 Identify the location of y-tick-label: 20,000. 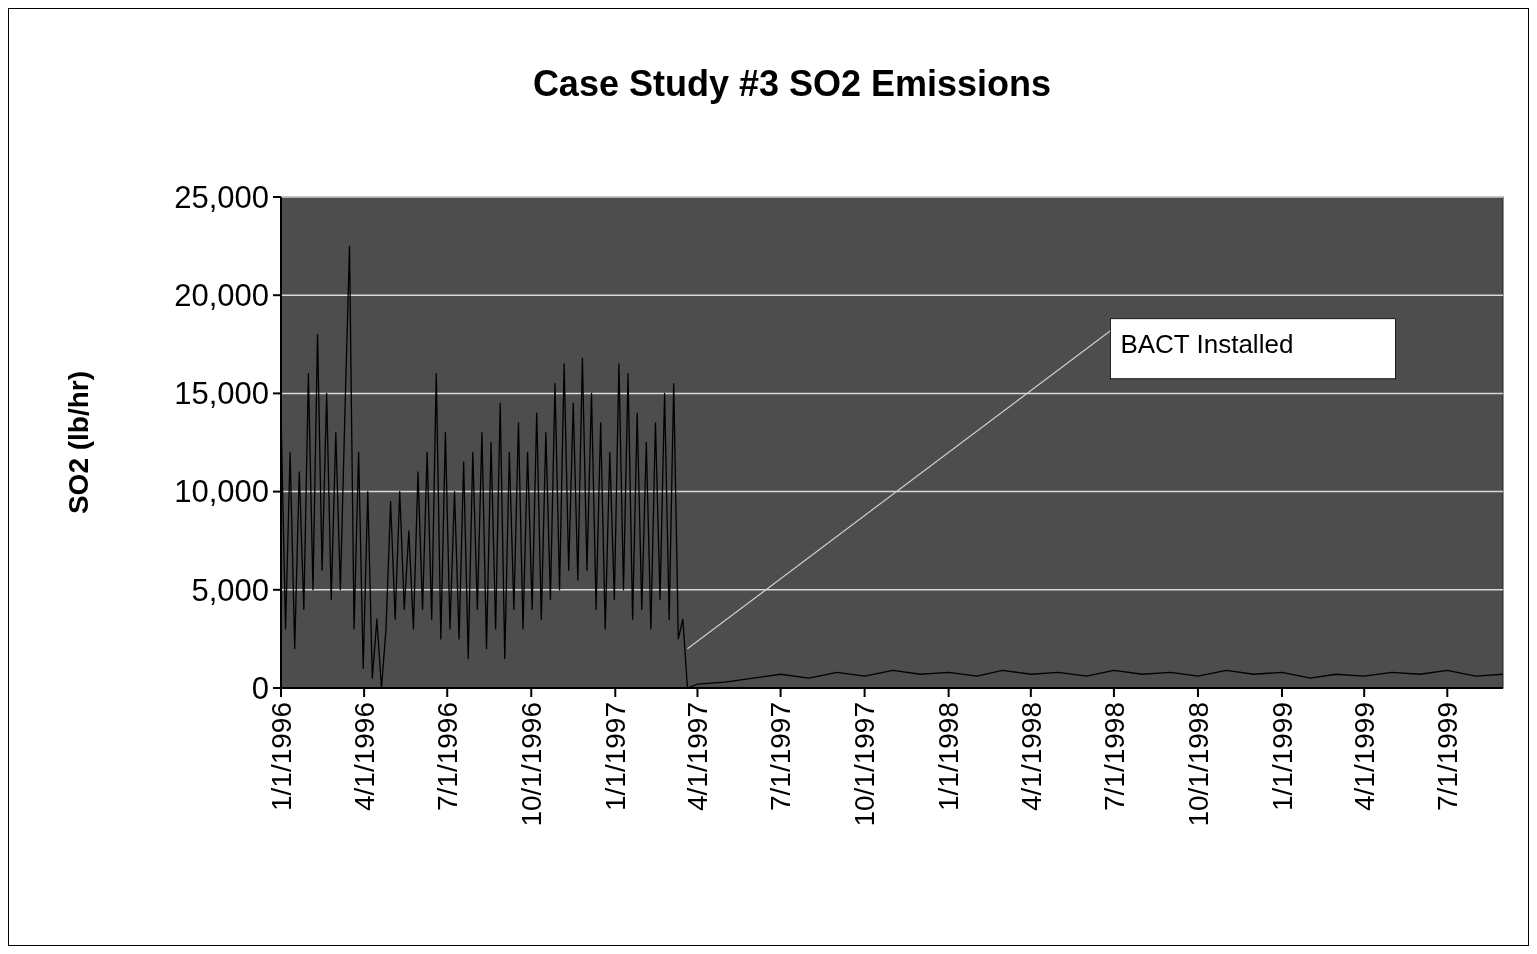
(221, 296).